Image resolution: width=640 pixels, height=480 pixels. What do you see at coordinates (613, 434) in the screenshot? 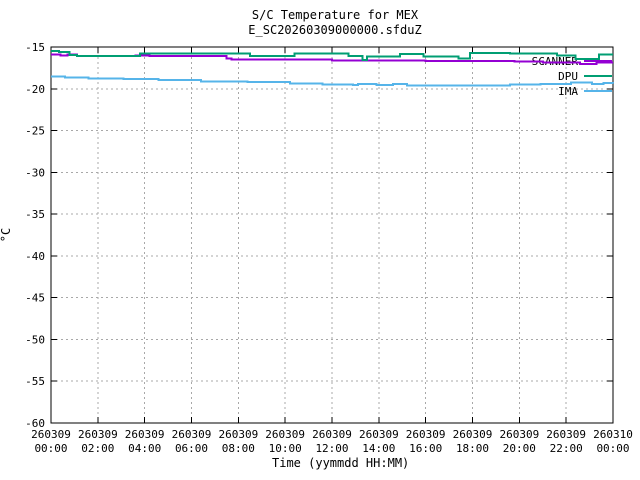
I see `x-tick-label-date: 260310` at bounding box center [613, 434].